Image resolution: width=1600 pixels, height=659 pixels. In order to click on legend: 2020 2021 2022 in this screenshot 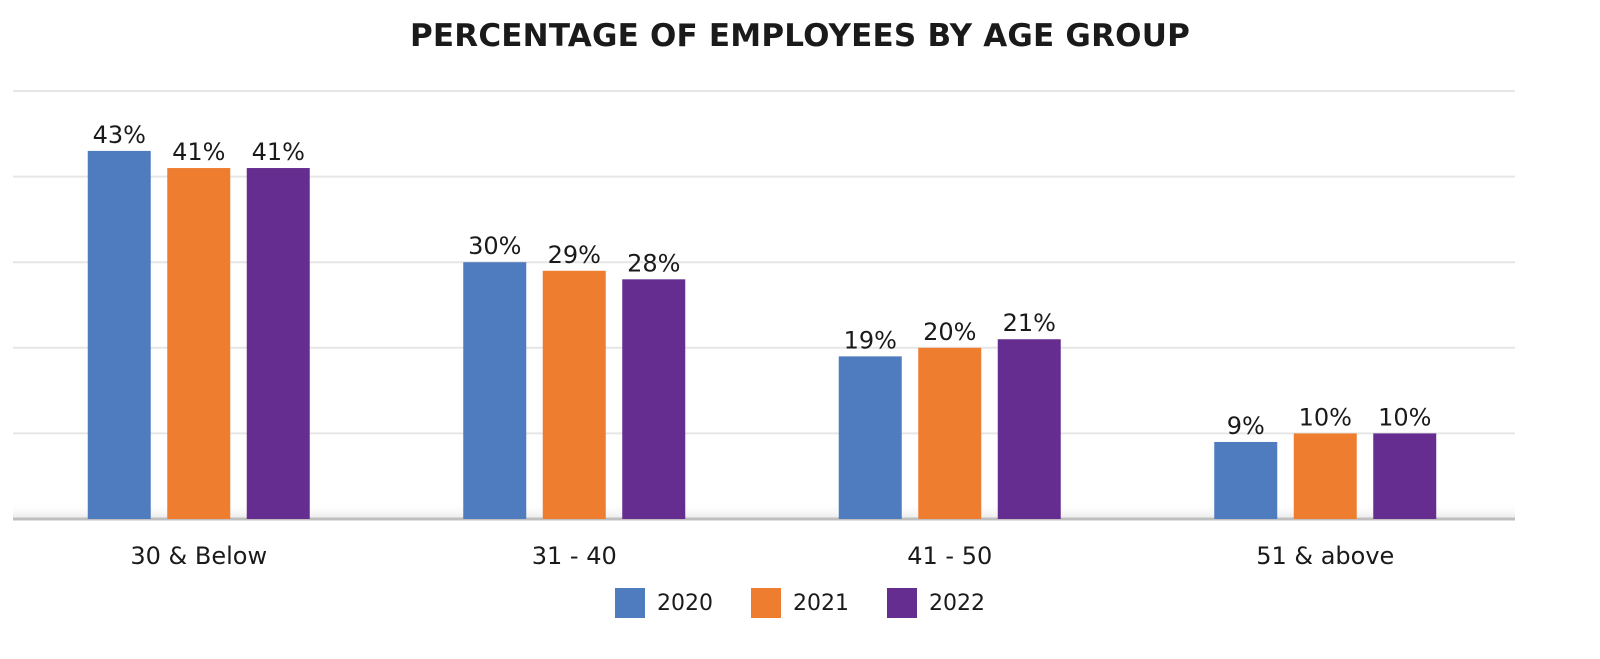, I will do `click(800, 603)`.